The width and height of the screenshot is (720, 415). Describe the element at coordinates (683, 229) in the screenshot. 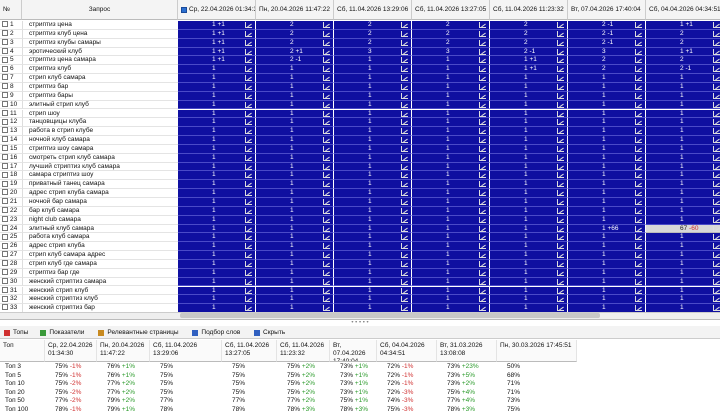

I see `position-cell: 67 -60` at that location.